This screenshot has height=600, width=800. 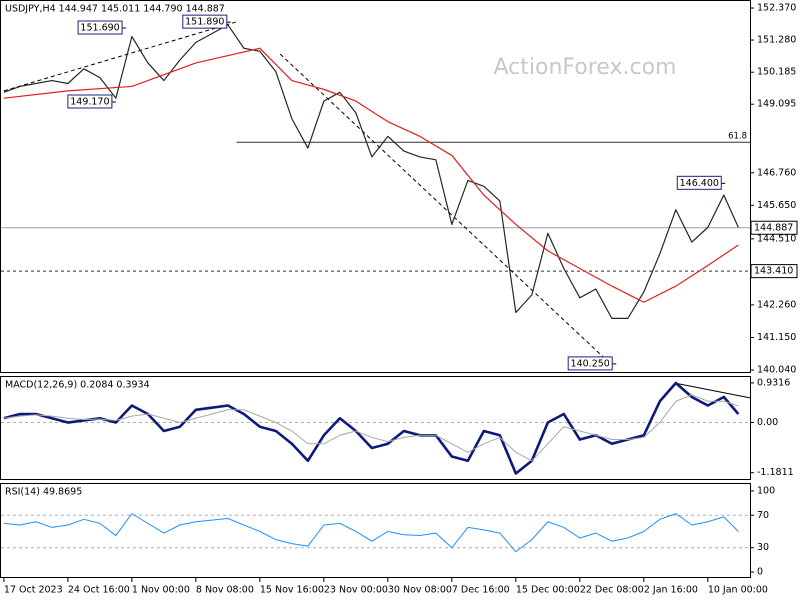 I want to click on y-tick-label: 149.095, so click(x=776, y=104).